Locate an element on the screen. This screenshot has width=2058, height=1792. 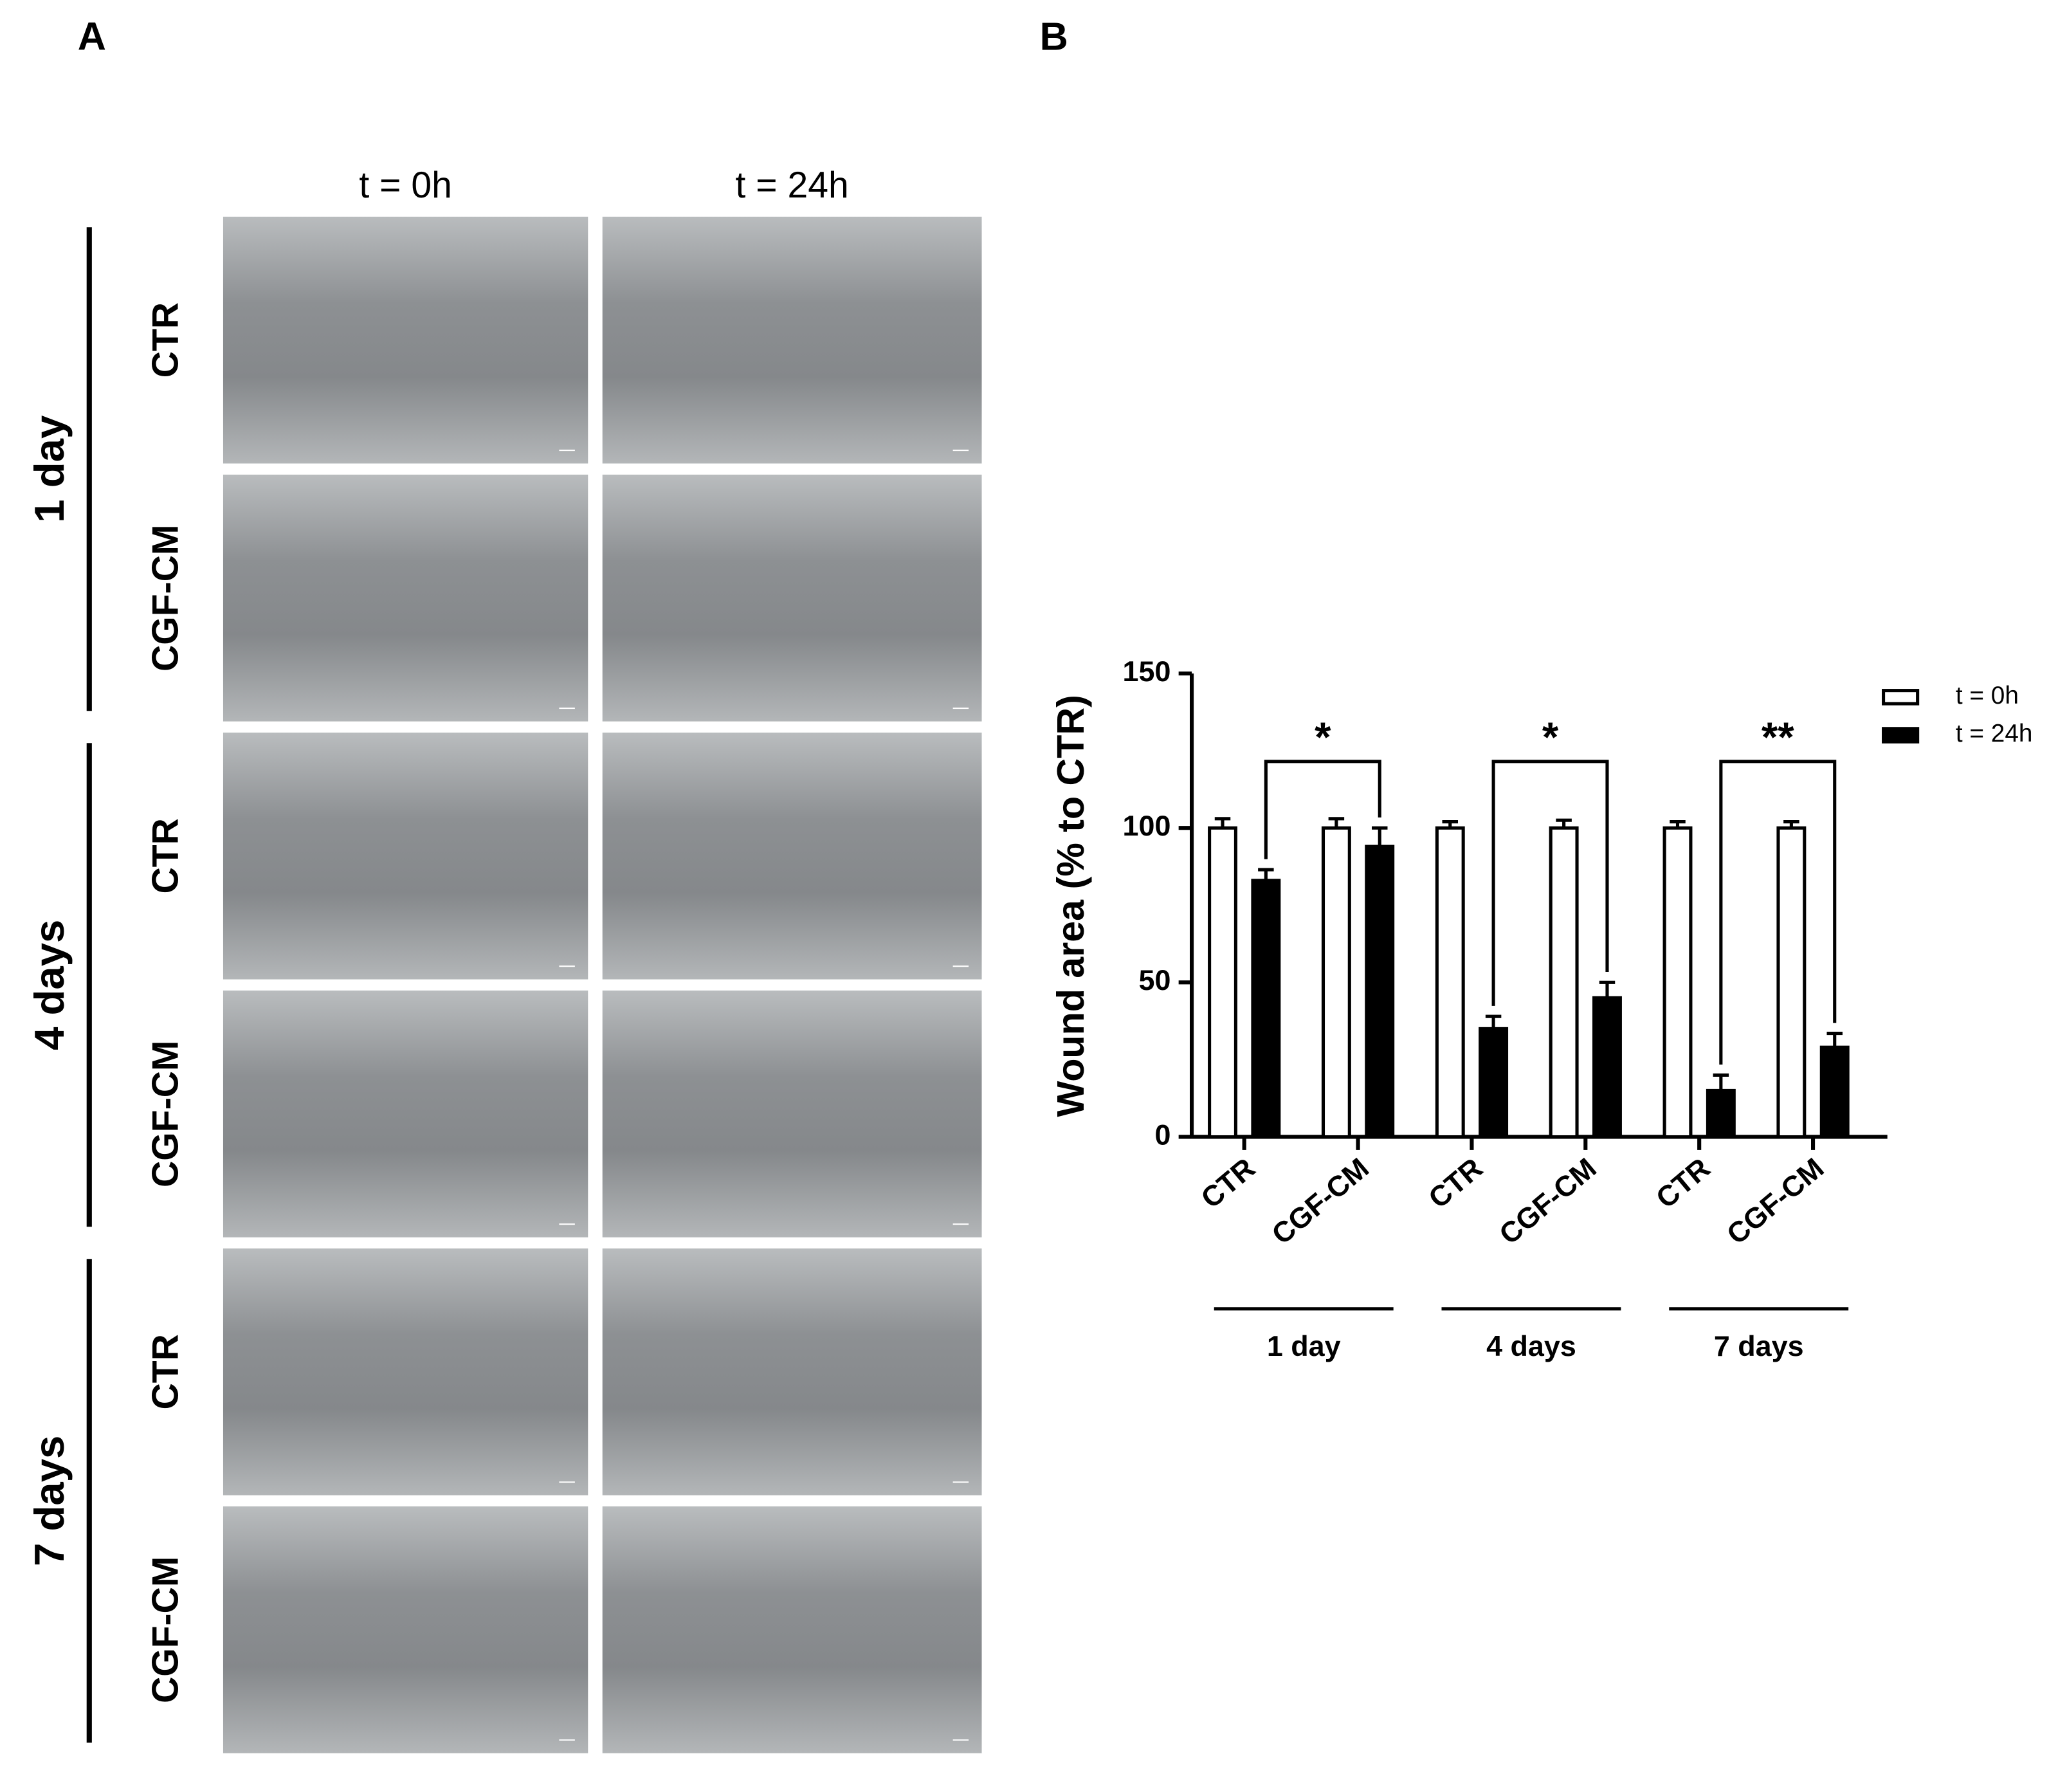
column-header: t = 0h is located at coordinates (405, 185).